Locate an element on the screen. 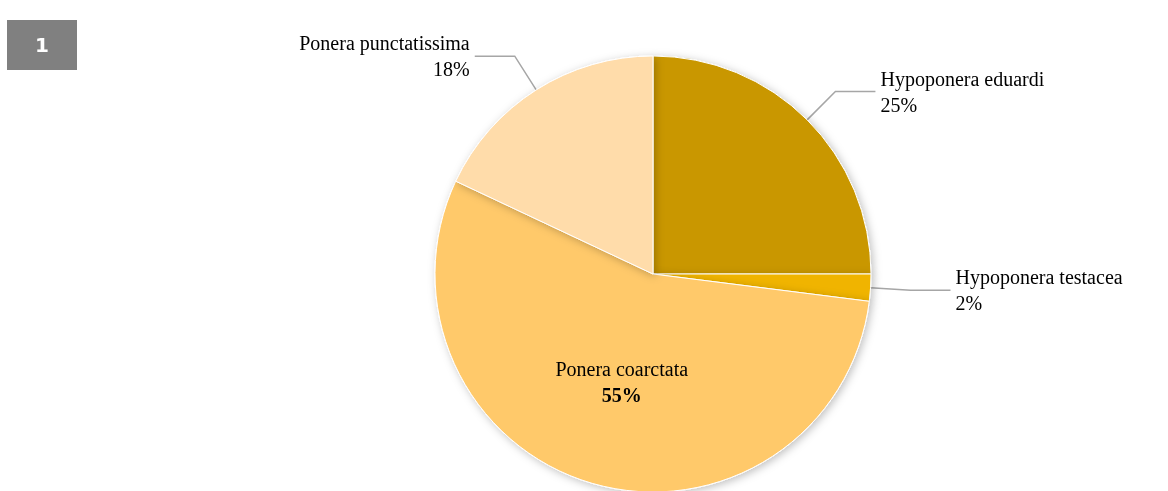 The width and height of the screenshot is (1168, 491). slice-label: Hypoponera testacea is located at coordinates (1039, 278).